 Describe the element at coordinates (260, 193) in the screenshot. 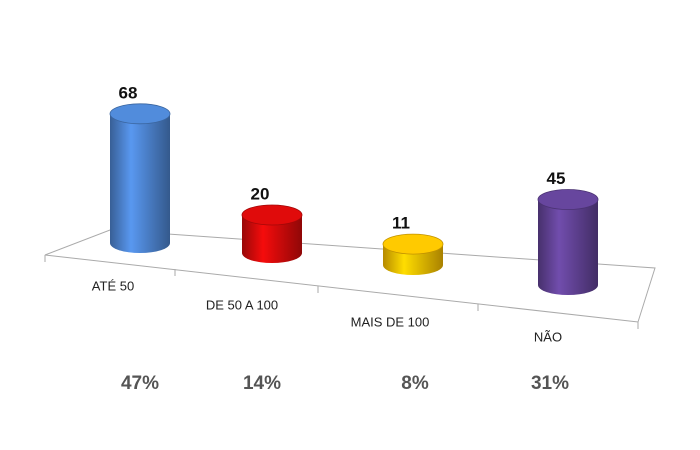

I see `value-label: 20` at that location.